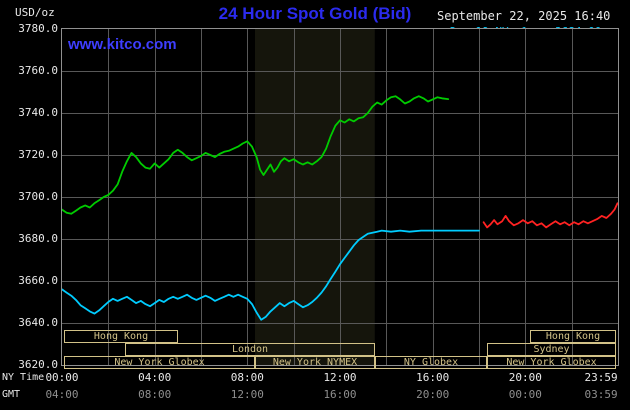 This screenshot has height=410, width=630. What do you see at coordinates (35, 12) in the screenshot?
I see `price-unit-label: USD/oz` at bounding box center [35, 12].